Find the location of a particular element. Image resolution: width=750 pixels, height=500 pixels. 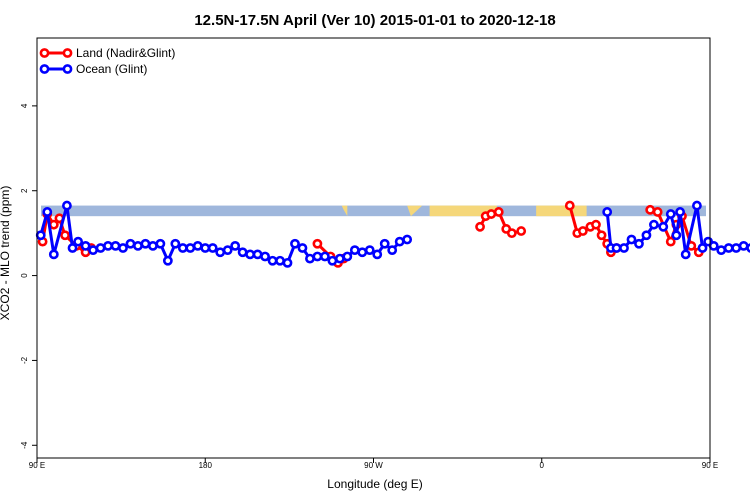

plot-data is located at coordinates (392, 234).